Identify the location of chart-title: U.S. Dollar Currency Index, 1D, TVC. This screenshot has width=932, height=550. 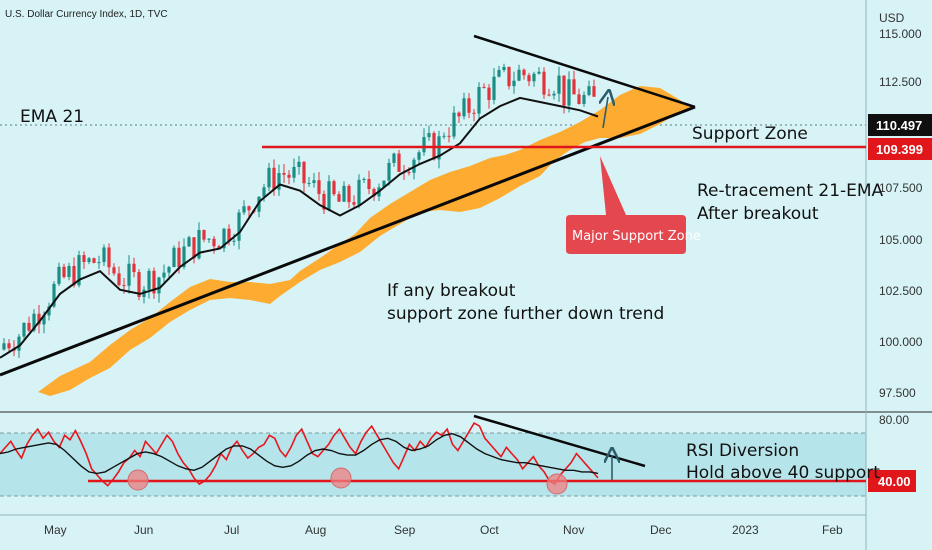
(86, 14).